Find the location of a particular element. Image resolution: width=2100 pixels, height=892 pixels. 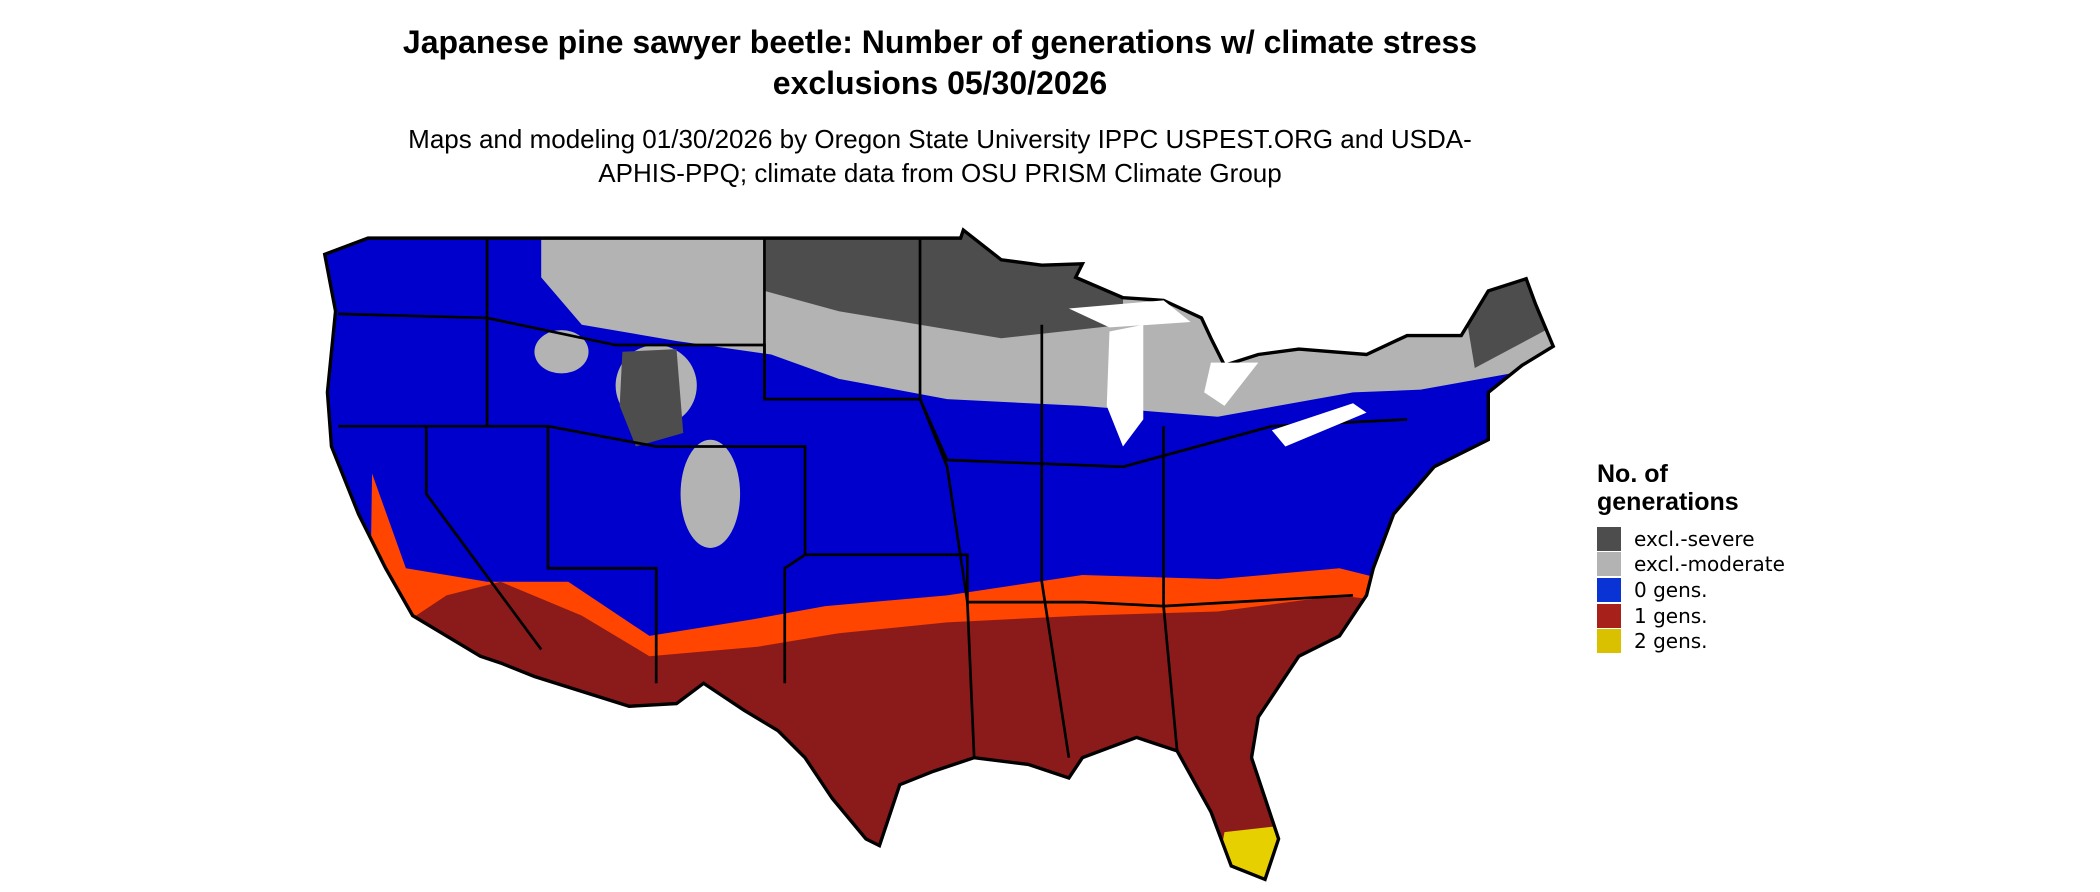

legend-item: 0 gens. is located at coordinates (1727, 590).